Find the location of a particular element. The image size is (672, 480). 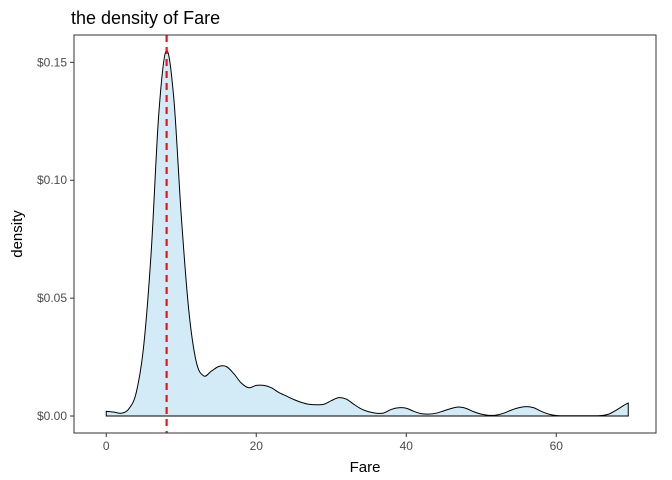

x-tick-label: 0 is located at coordinates (106, 446).